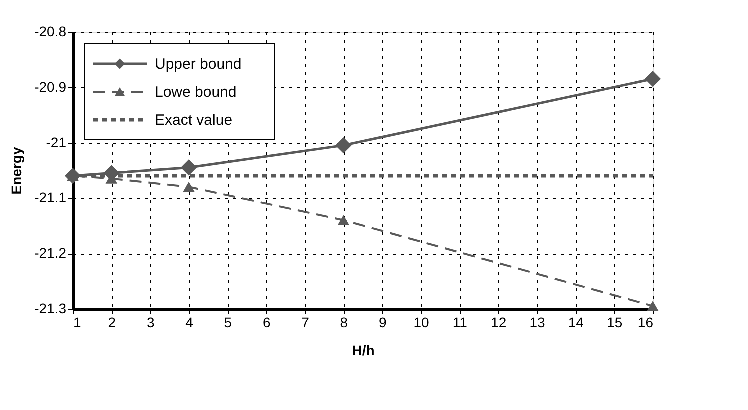 Image resolution: width=748 pixels, height=410 pixels. I want to click on x-tick-label: 16, so click(646, 322).